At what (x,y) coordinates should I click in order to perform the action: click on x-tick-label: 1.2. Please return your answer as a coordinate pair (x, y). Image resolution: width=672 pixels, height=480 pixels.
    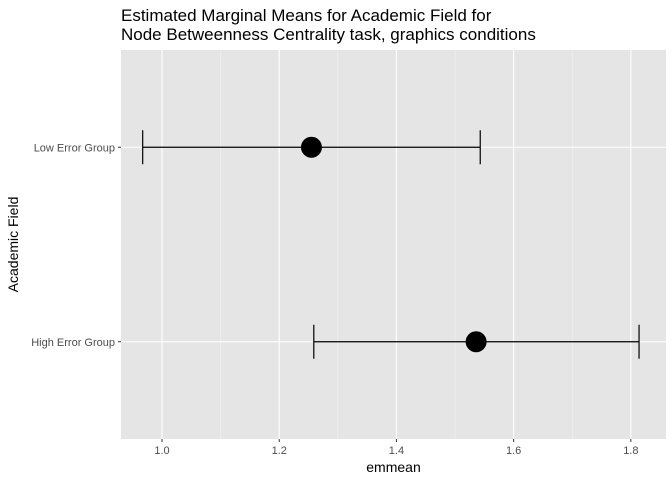
    Looking at the image, I should click on (279, 451).